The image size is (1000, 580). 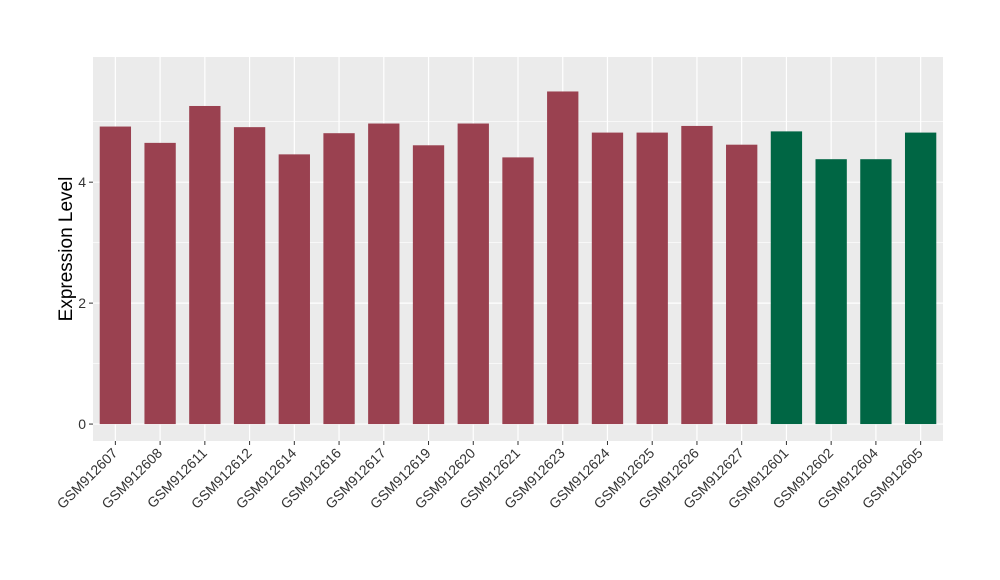 I want to click on bar-GSM912616, so click(x=339, y=279).